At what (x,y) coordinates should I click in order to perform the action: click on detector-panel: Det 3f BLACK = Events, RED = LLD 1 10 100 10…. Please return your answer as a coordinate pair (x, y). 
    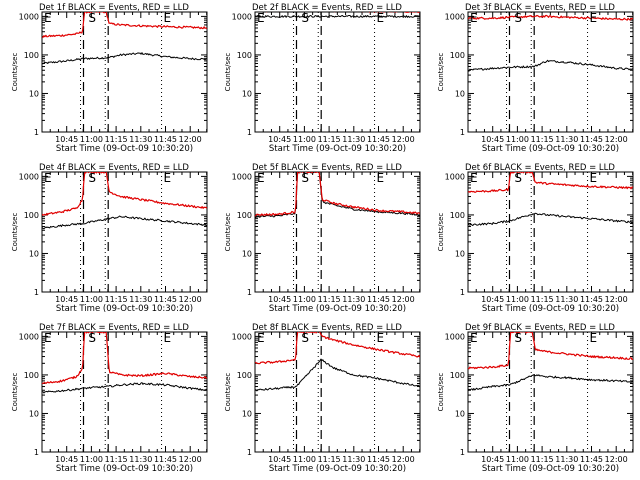
    Looking at the image, I should click on (535, 78).